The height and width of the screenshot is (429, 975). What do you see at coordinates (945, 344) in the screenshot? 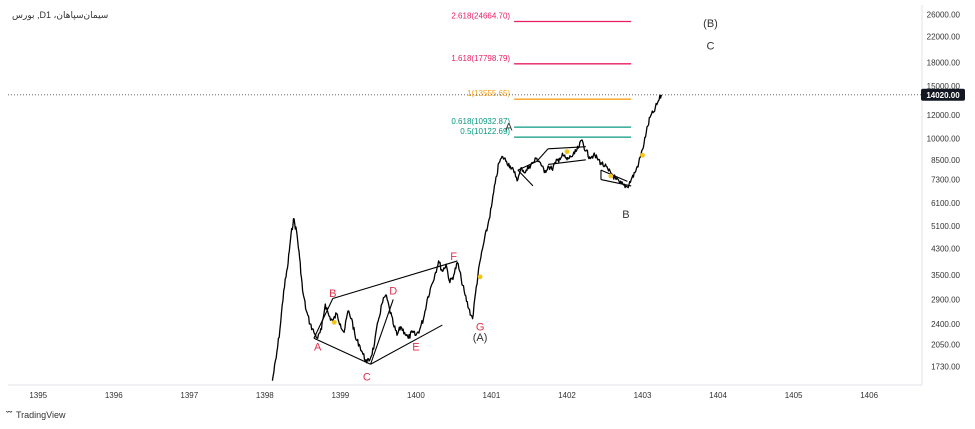
I see `y-tick-label: 2050.00` at bounding box center [945, 344].